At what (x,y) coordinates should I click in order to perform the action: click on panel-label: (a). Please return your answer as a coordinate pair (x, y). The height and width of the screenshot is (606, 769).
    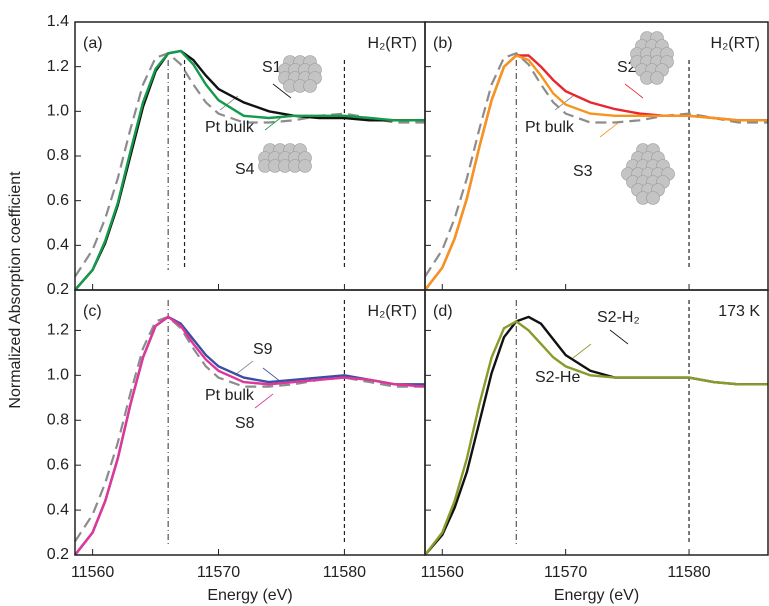
    Looking at the image, I should click on (93, 43).